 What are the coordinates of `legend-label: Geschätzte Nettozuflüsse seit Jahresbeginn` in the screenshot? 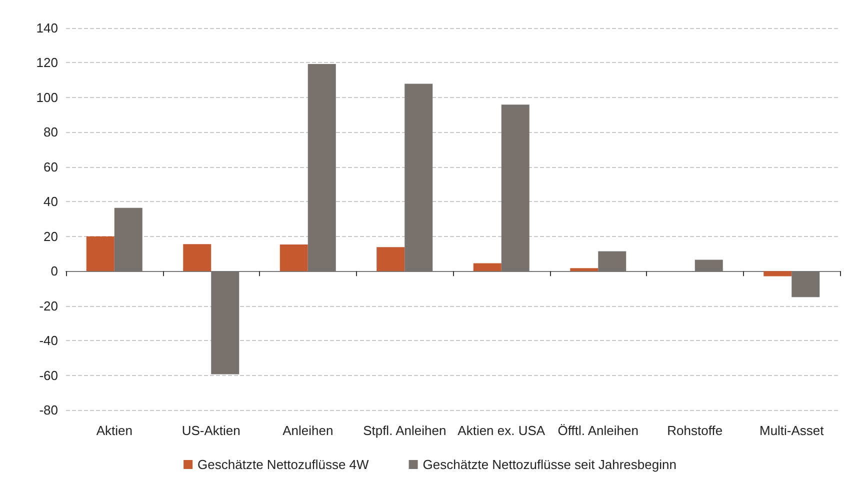 It's located at (549, 464).